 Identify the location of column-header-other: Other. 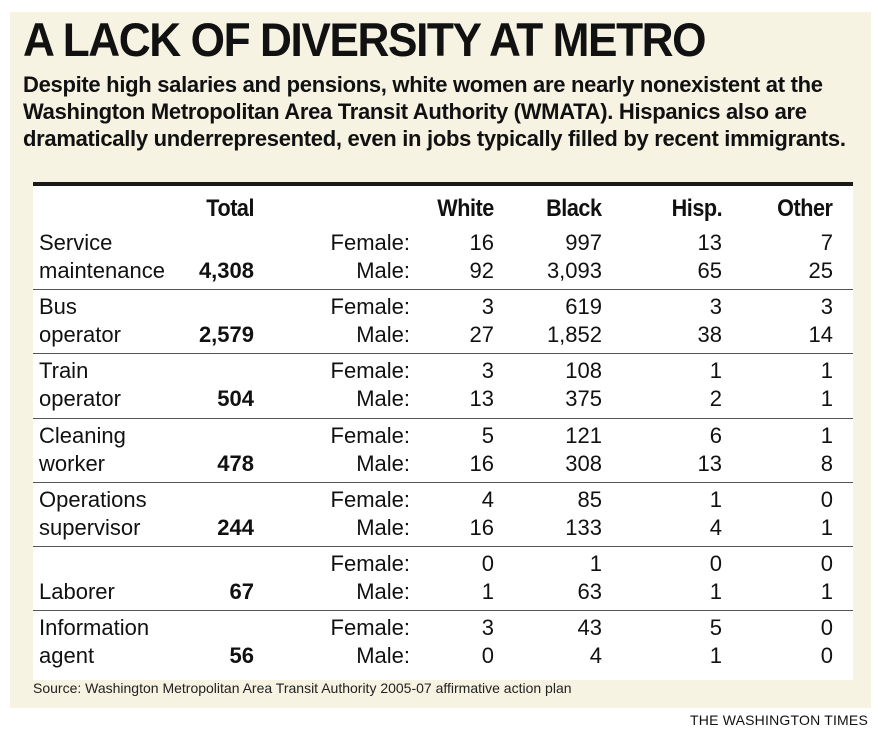
(805, 208).